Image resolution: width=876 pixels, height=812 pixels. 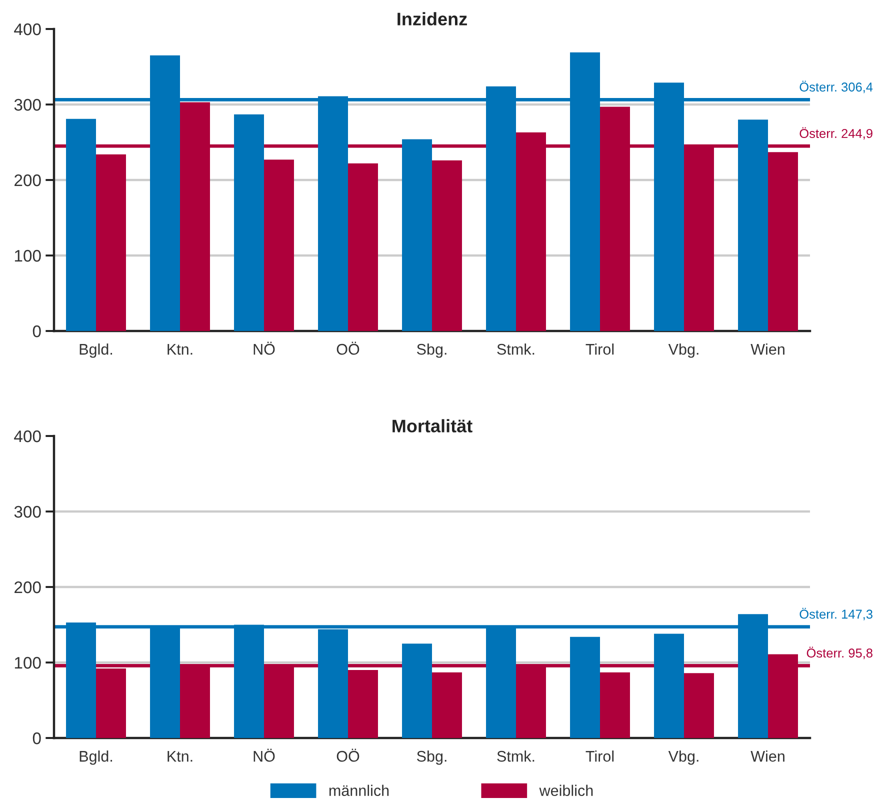 I want to click on chart-title: Mortalität, so click(x=432, y=425).